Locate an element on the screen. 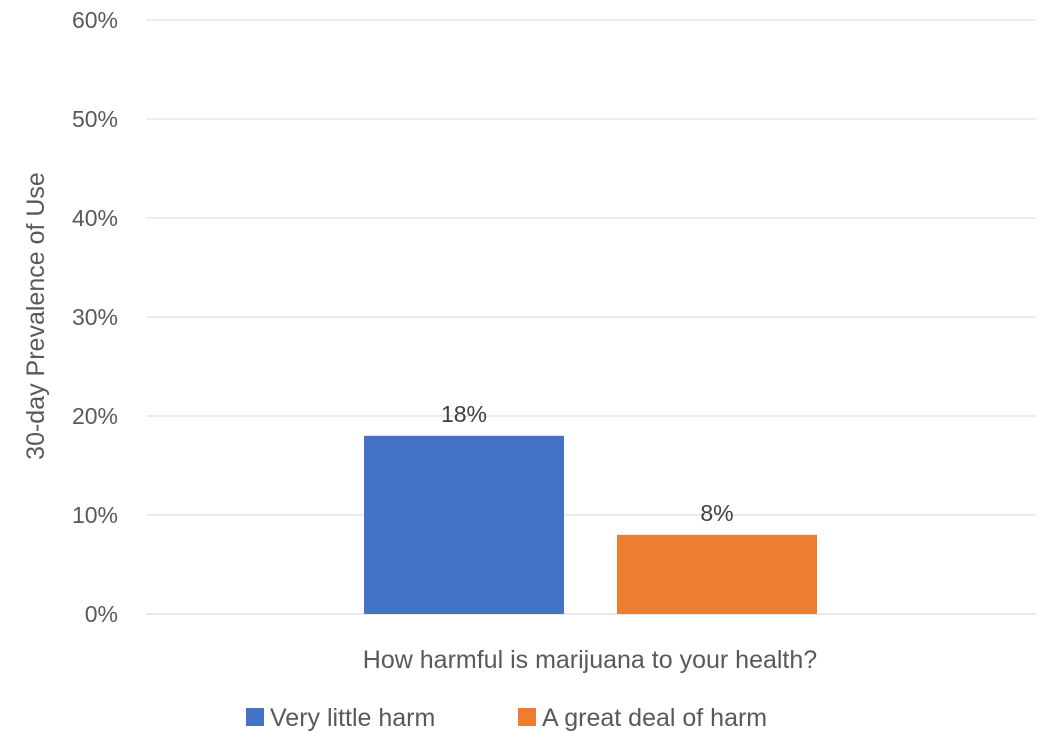  x-axis-category-label: How harmful is marijuana to your health? is located at coordinates (590, 660).